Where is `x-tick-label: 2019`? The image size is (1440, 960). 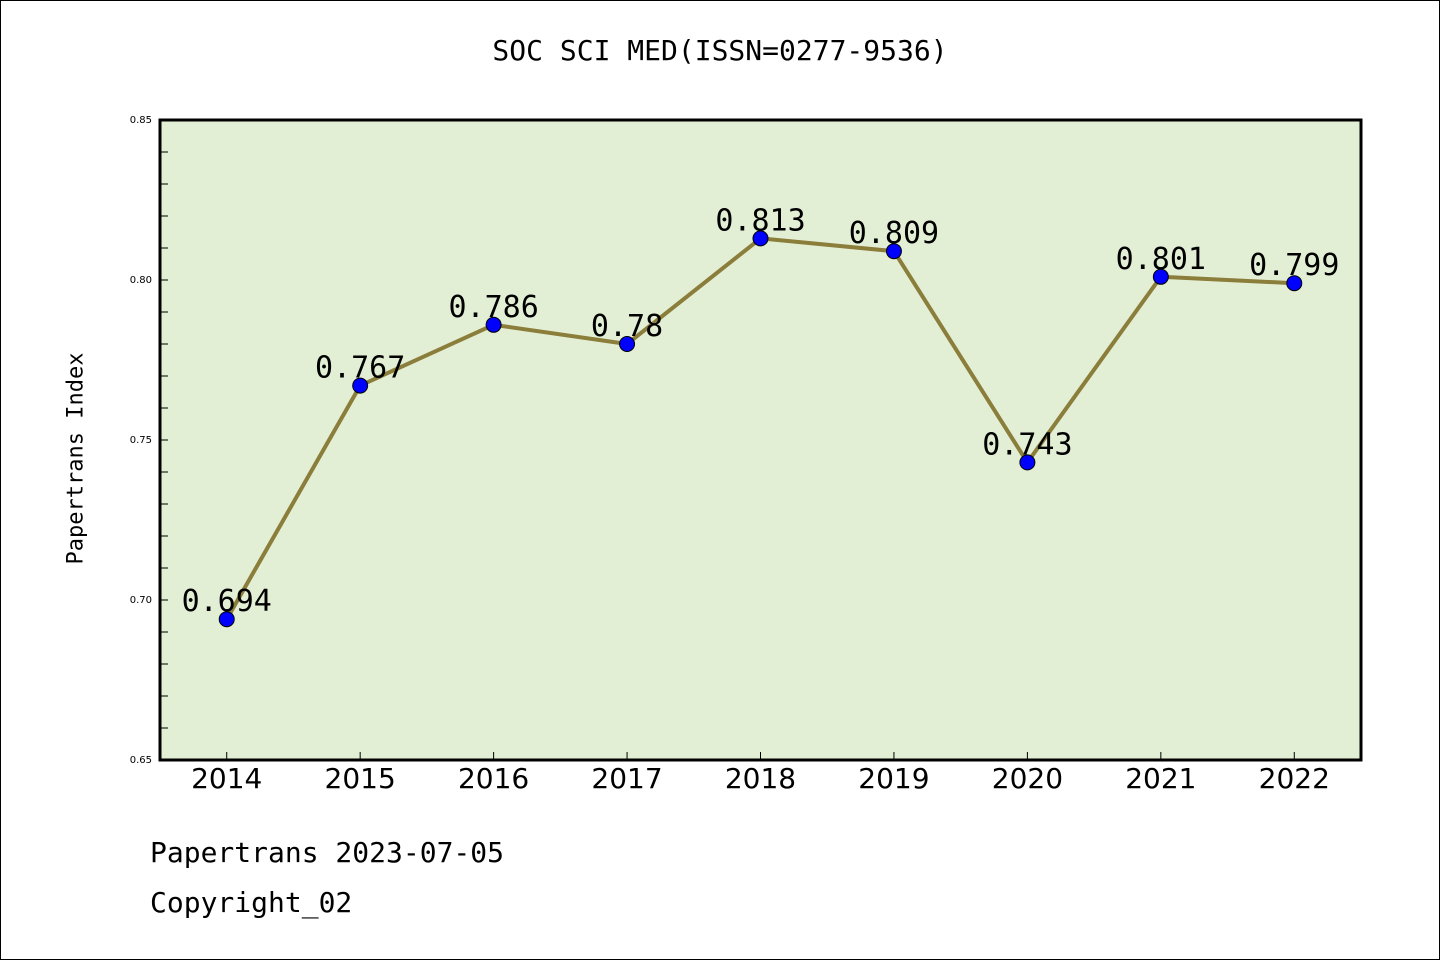 x-tick-label: 2019 is located at coordinates (893, 778).